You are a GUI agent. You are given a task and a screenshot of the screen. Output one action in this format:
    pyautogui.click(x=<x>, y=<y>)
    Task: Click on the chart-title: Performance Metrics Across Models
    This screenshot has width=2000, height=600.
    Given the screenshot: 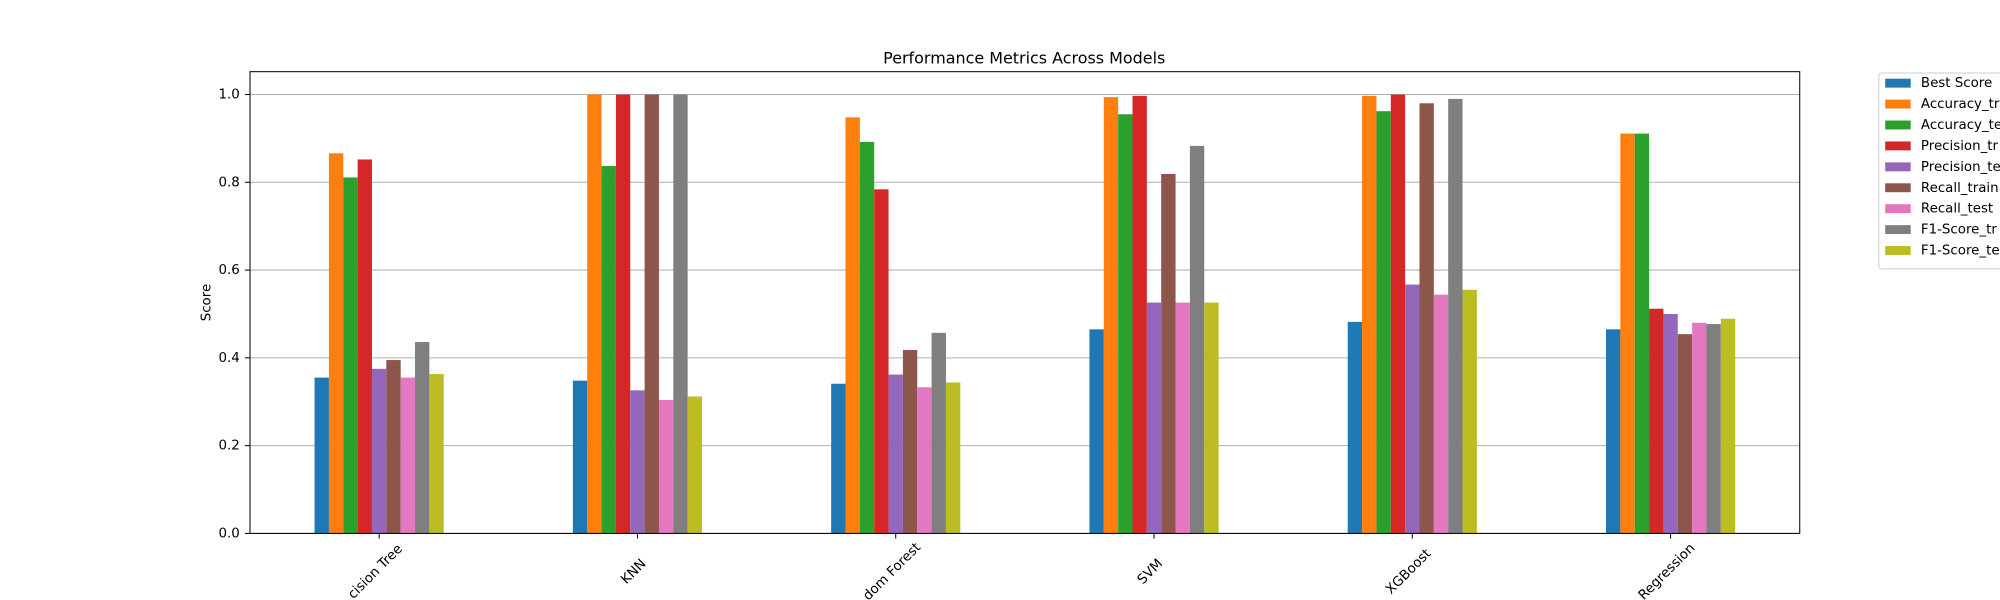 What is the action you would take?
    pyautogui.click(x=1024, y=57)
    